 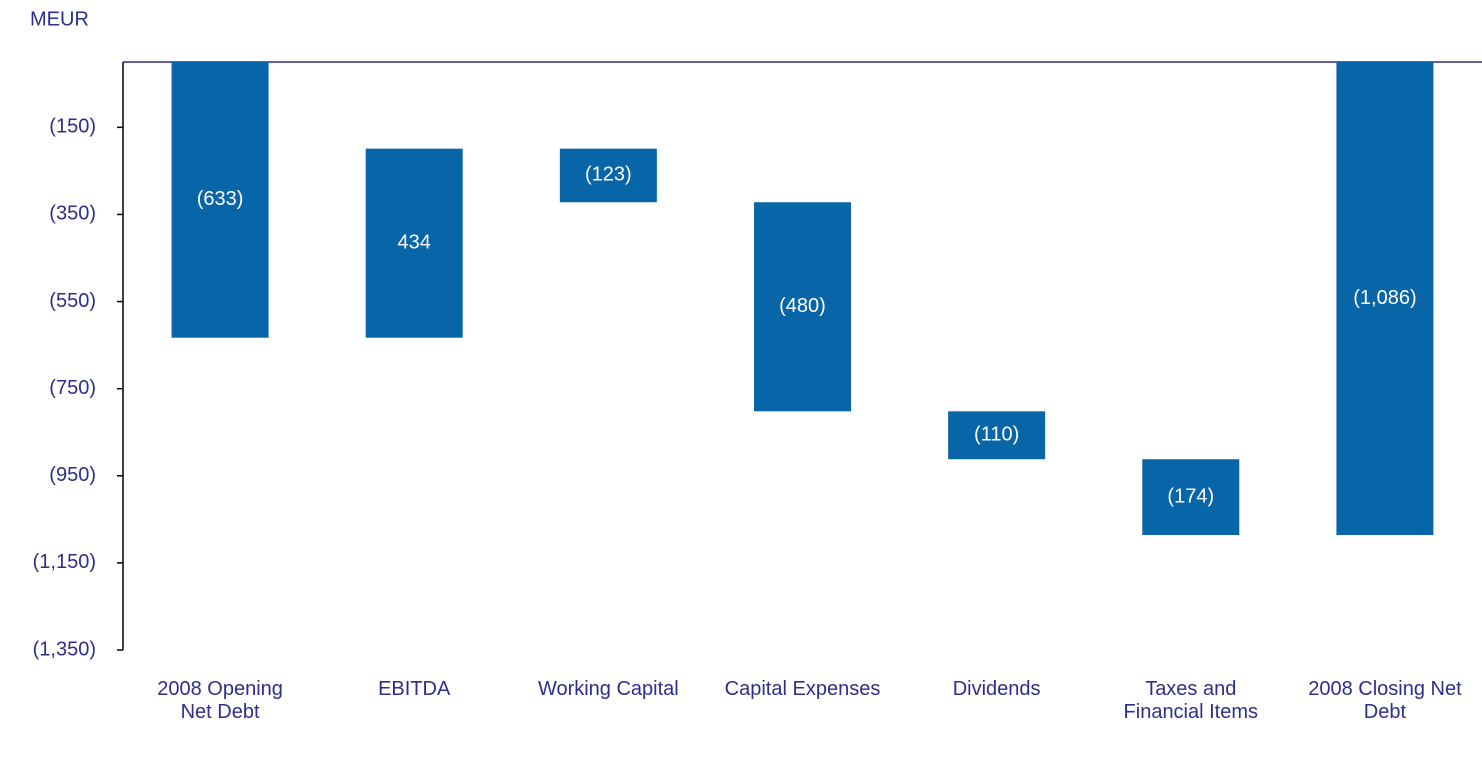 I want to click on value-label: (123), so click(x=608, y=175).